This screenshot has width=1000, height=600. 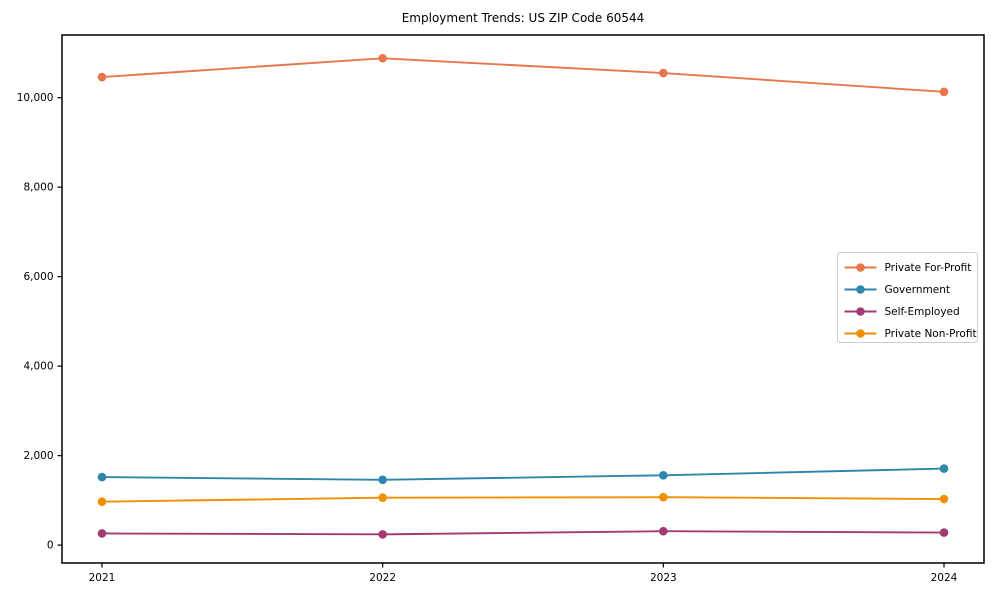 What do you see at coordinates (917, 290) in the screenshot?
I see `legend-label: Government` at bounding box center [917, 290].